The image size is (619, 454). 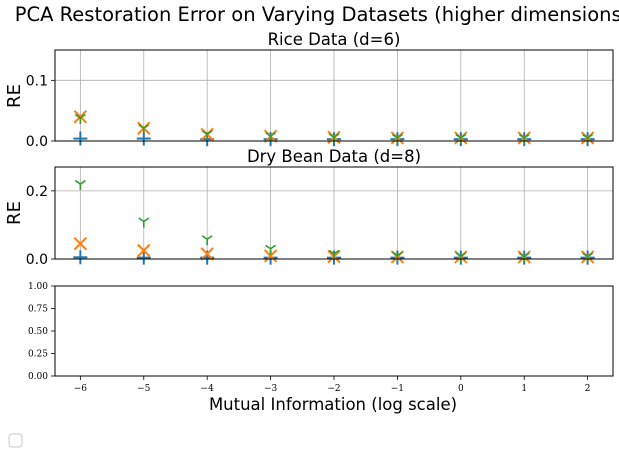 I want to click on panel-rice-points, so click(x=334, y=128).